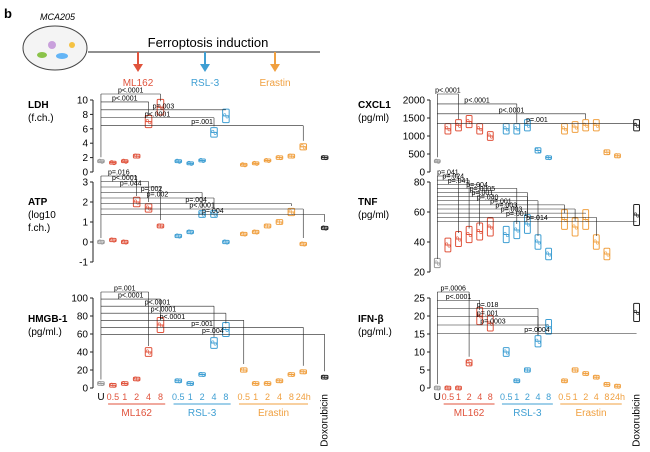  Describe the element at coordinates (414, 101) in the screenshot. I see `y-tick-label: 2000` at that location.